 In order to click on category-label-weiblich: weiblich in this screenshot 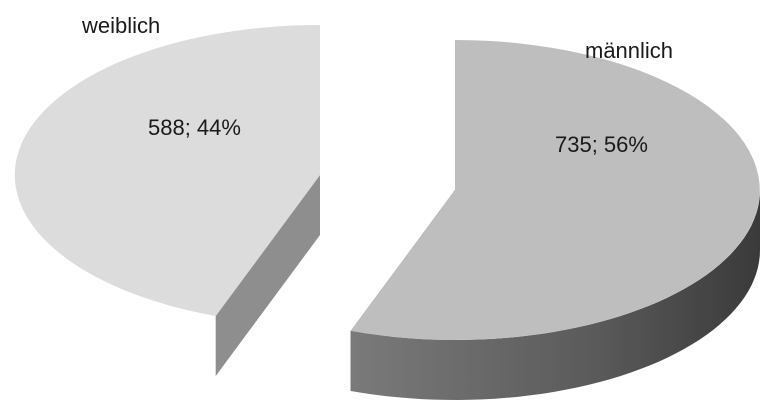, I will do `click(120, 25)`.